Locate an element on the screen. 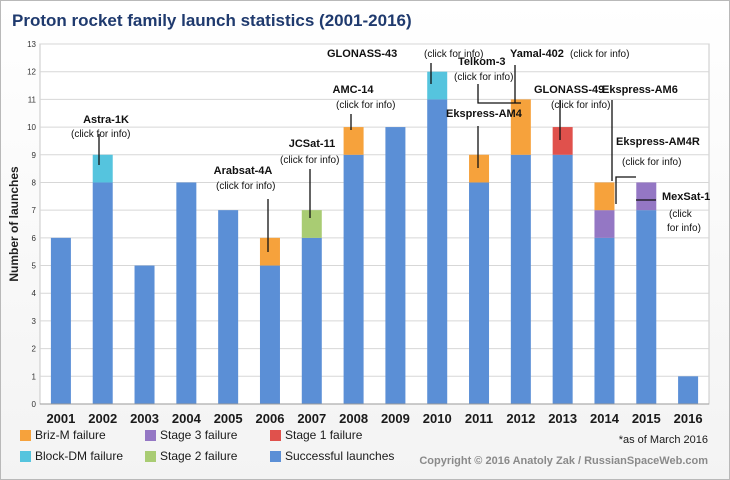 The height and width of the screenshot is (480, 730). annotation-label: Ekspress-AM6 is located at coordinates (640, 90).